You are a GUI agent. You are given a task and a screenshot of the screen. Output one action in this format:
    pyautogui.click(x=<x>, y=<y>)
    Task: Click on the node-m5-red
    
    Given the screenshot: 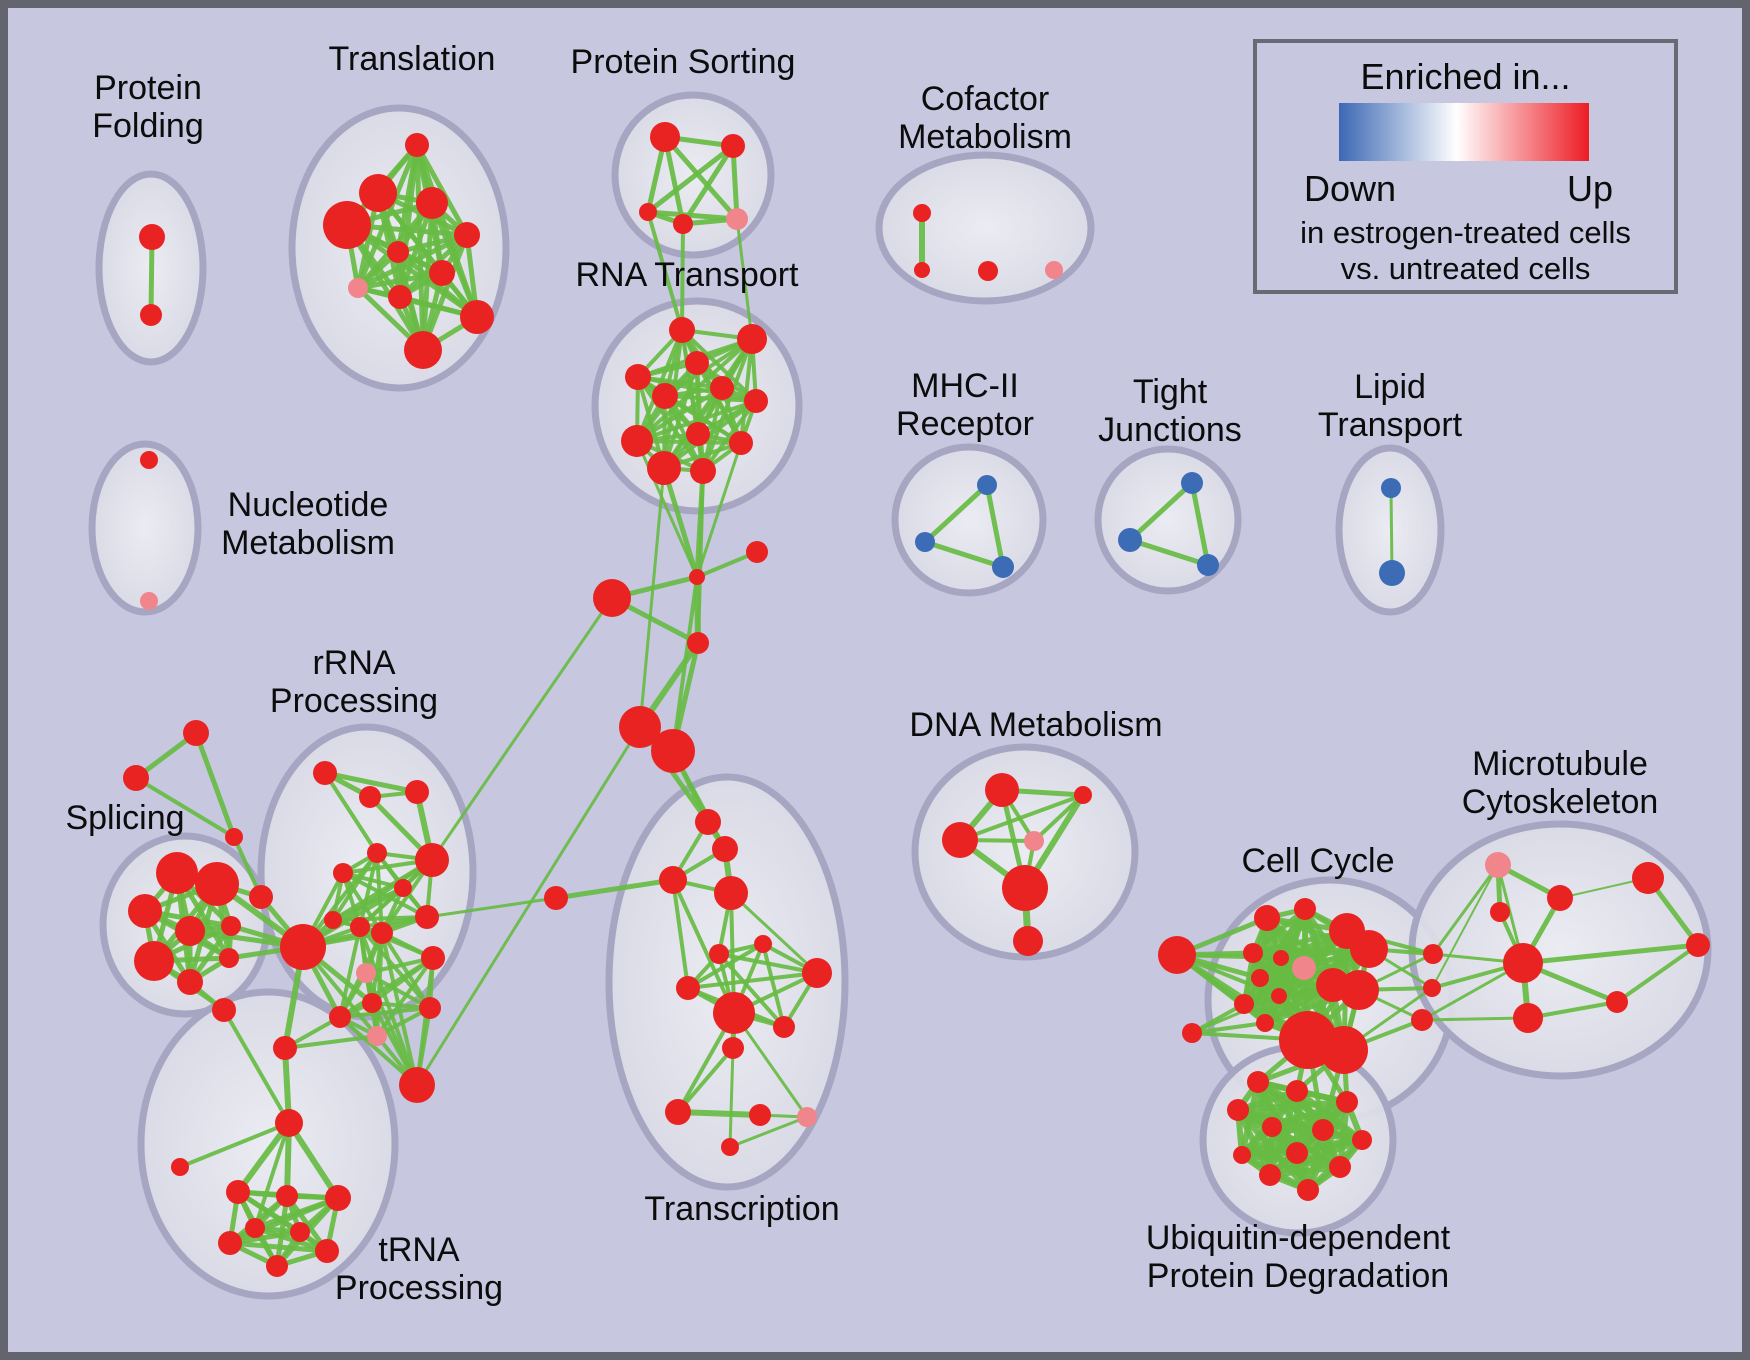 What is the action you would take?
    pyautogui.click(x=1617, y=1002)
    